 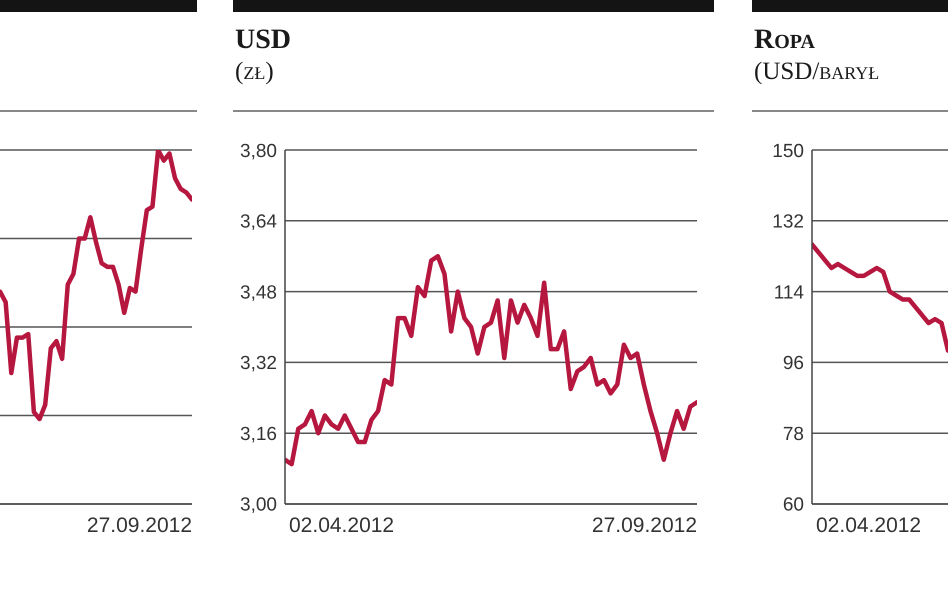 I want to click on y-tick-label: 3,16, so click(x=258, y=434).